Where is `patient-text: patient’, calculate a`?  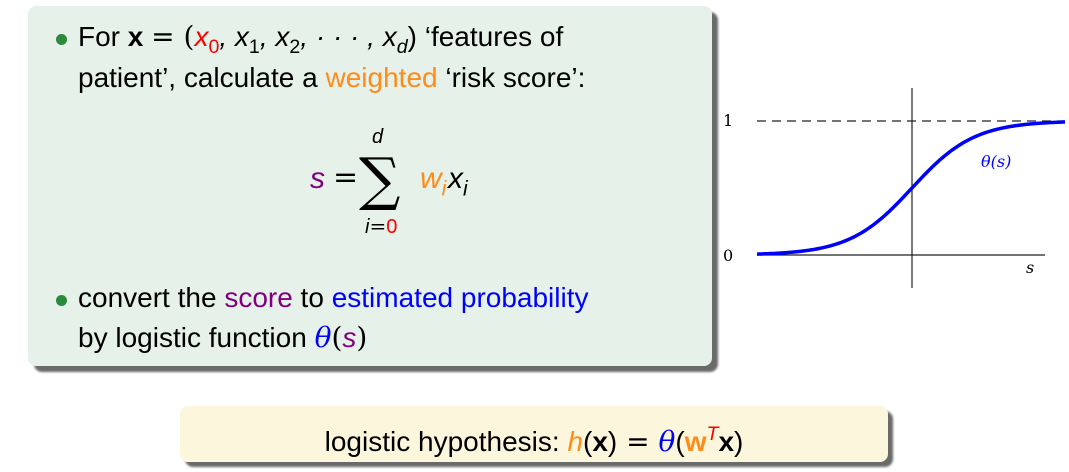
patient-text: patient’, calculate a is located at coordinates (202, 77).